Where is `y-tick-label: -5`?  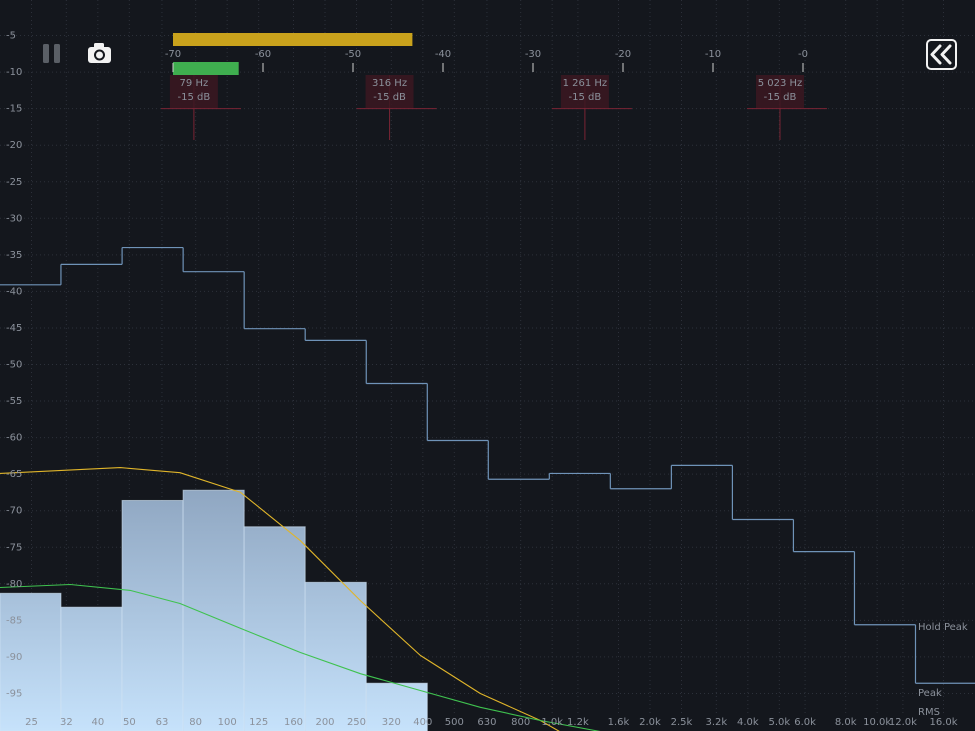 y-tick-label: -5 is located at coordinates (11, 36).